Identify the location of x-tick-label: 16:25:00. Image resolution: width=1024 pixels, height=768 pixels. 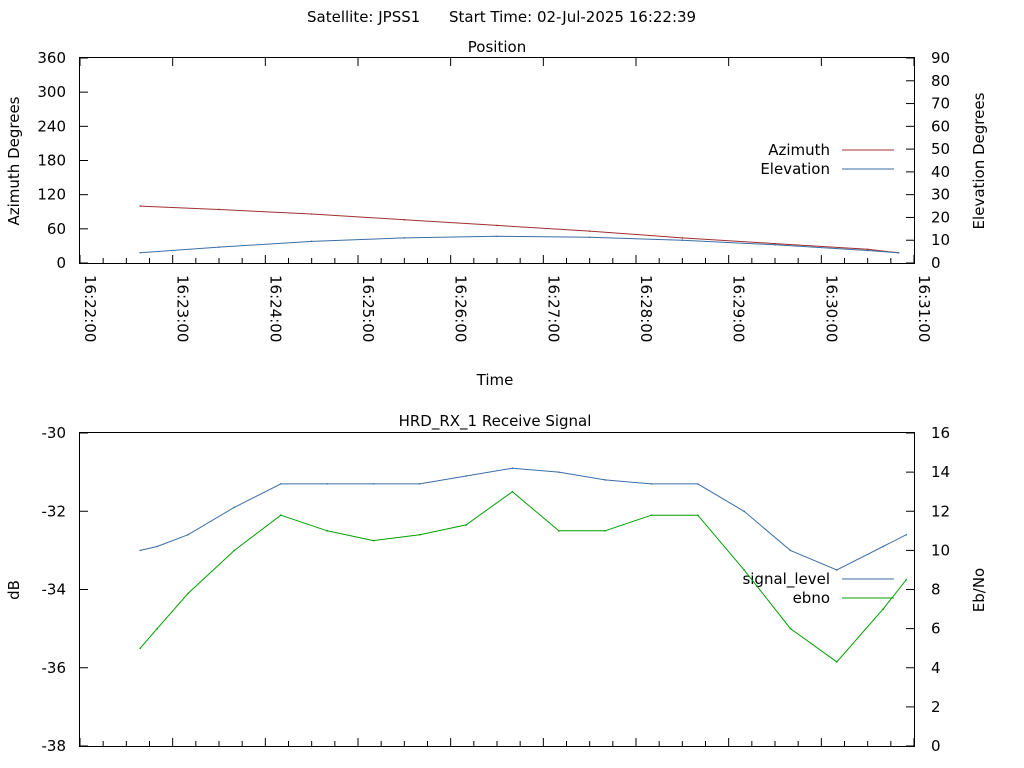
(368, 308).